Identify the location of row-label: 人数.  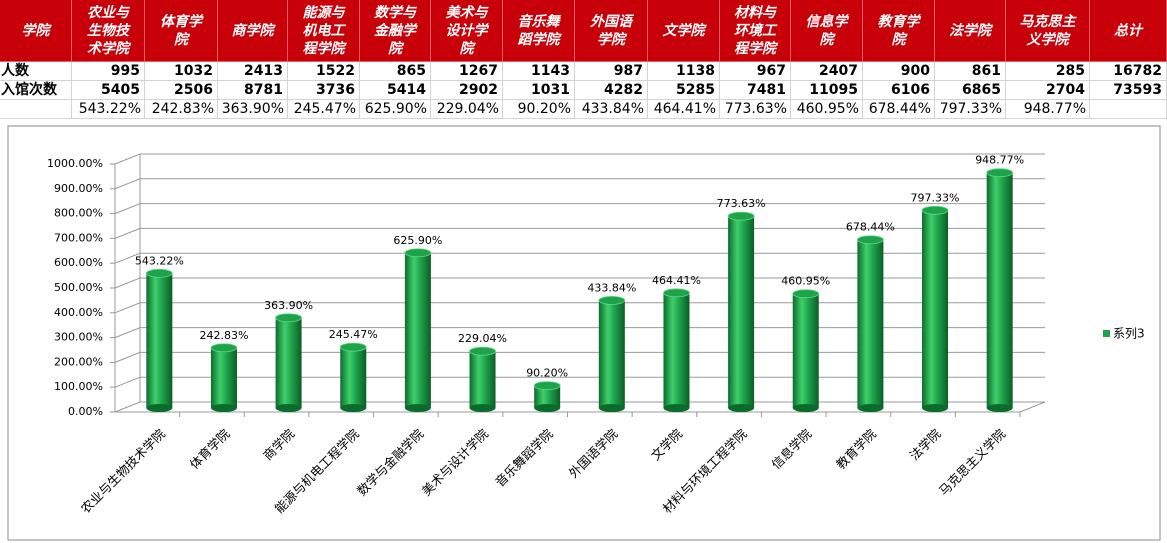
(36, 71).